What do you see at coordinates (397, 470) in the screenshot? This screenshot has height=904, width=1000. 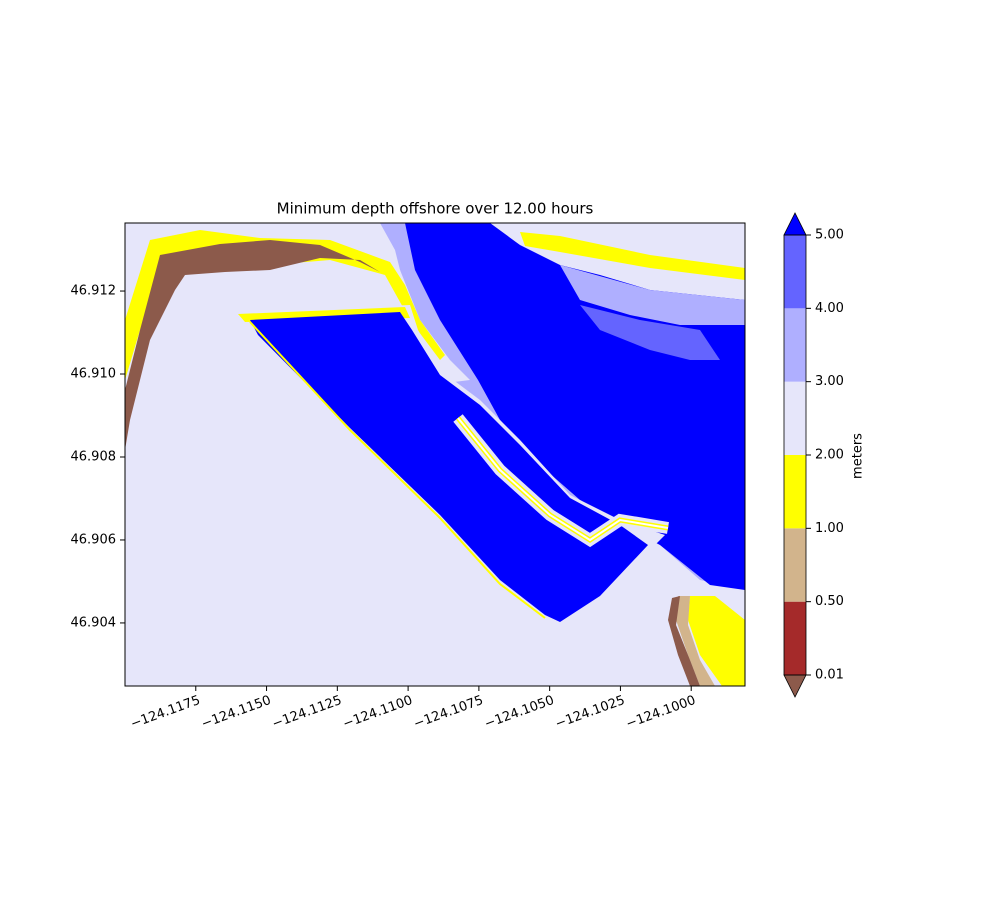 I see `basin-edge` at bounding box center [397, 470].